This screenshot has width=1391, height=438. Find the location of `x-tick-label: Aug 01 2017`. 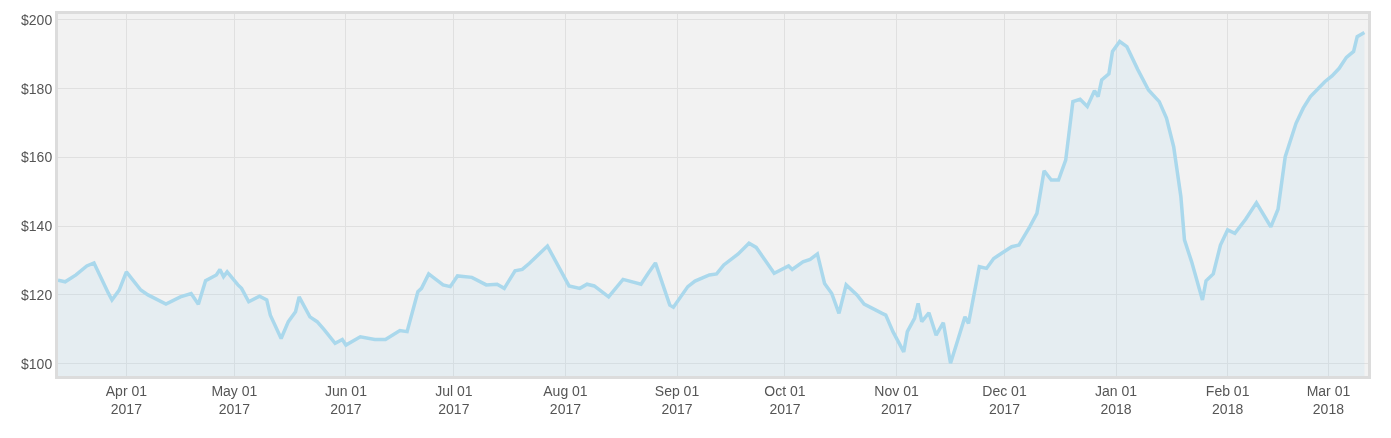

x-tick-label: Aug 01 2017 is located at coordinates (565, 399).